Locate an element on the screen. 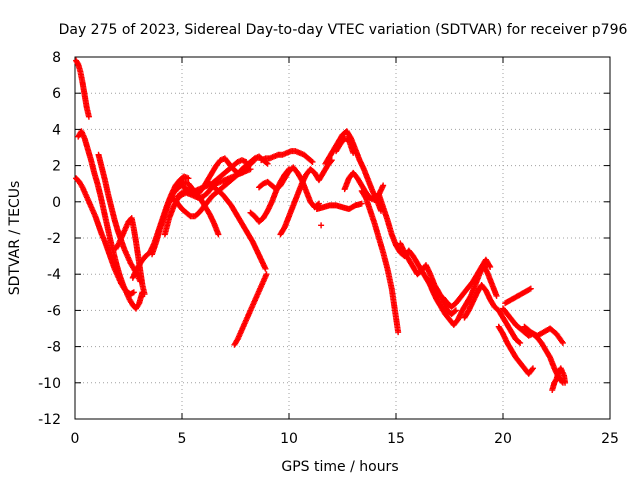 This screenshot has width=640, height=485. y-tick-label: -6 is located at coordinates (54, 311).